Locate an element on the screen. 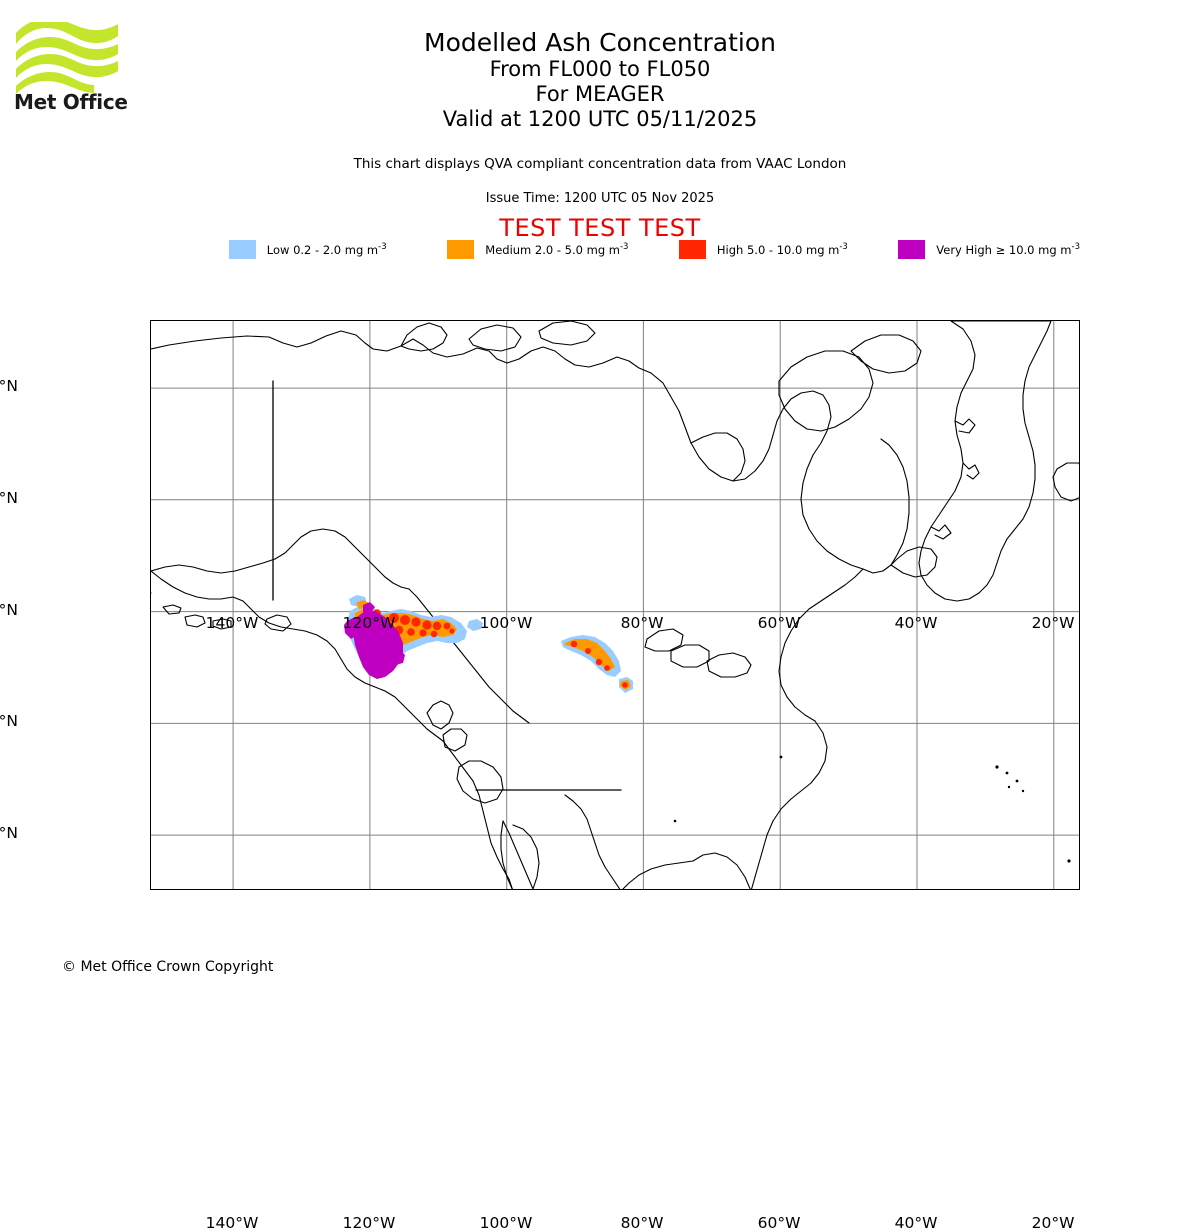 Image resolution: width=1200 pixels, height=1232 pixels. lon-tick-bottom-100w: 100°W is located at coordinates (506, 1223).